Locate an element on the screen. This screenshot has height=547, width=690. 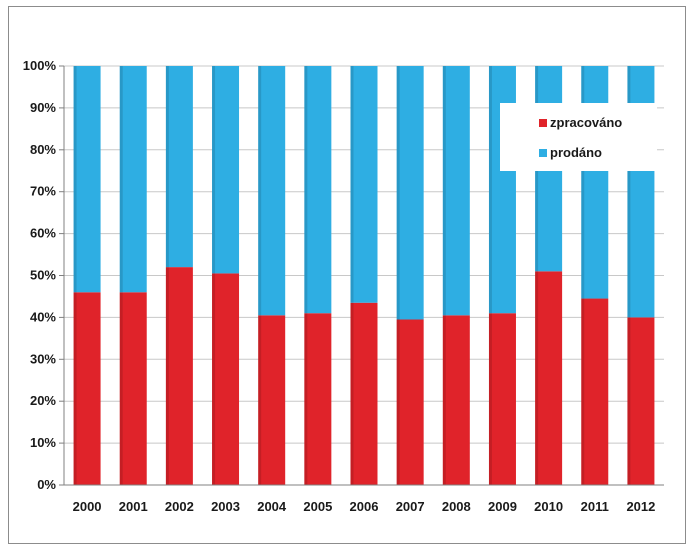
legend: zpracováno prodáno is located at coordinates (578, 137).